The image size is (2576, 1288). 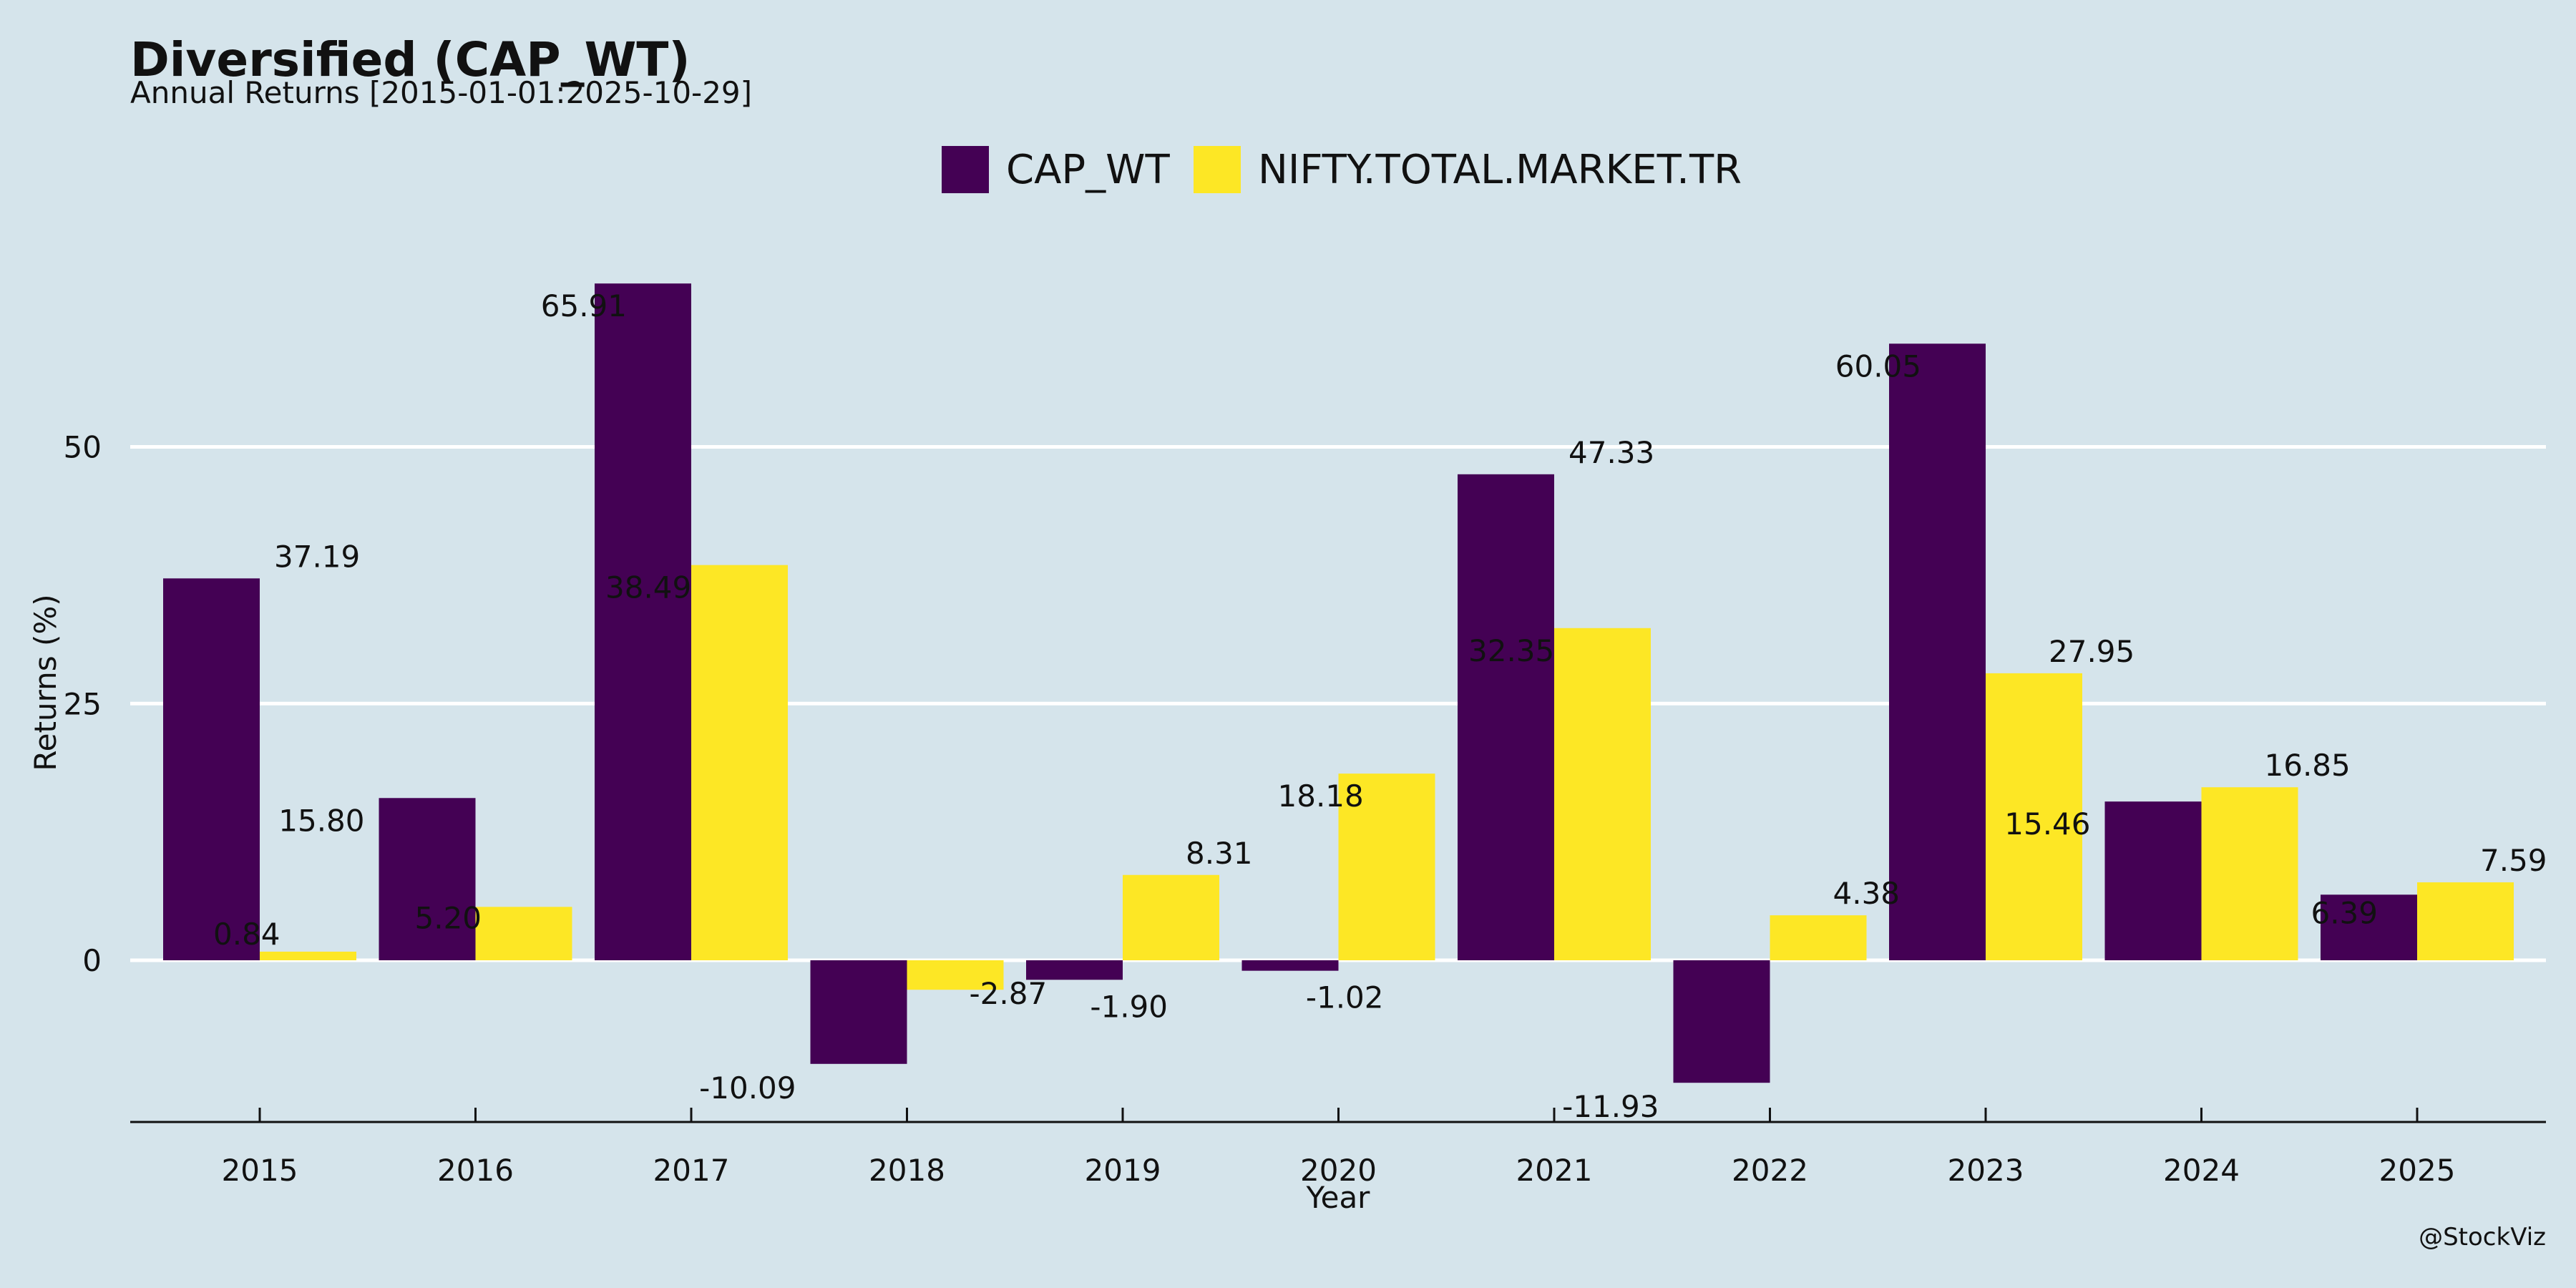 I want to click on data-label-cap-wt-2017: 65.91, so click(x=584, y=305).